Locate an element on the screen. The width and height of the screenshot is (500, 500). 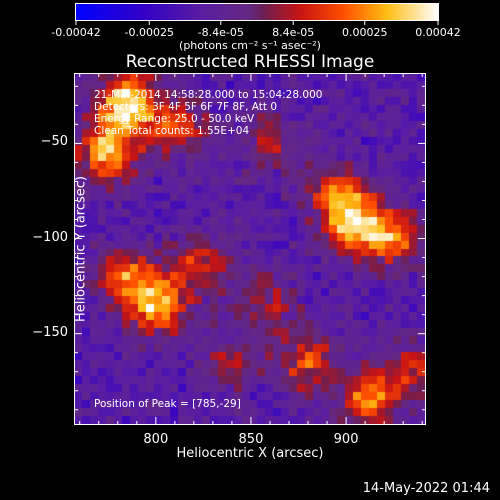
time-range-annotation: 21-Mar-2014 14:58:28.000 to 15:04:28.000 is located at coordinates (208, 95).